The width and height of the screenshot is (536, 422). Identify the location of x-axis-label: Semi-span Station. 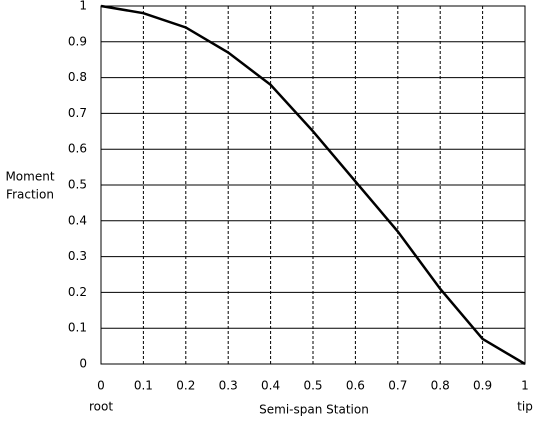
(314, 410).